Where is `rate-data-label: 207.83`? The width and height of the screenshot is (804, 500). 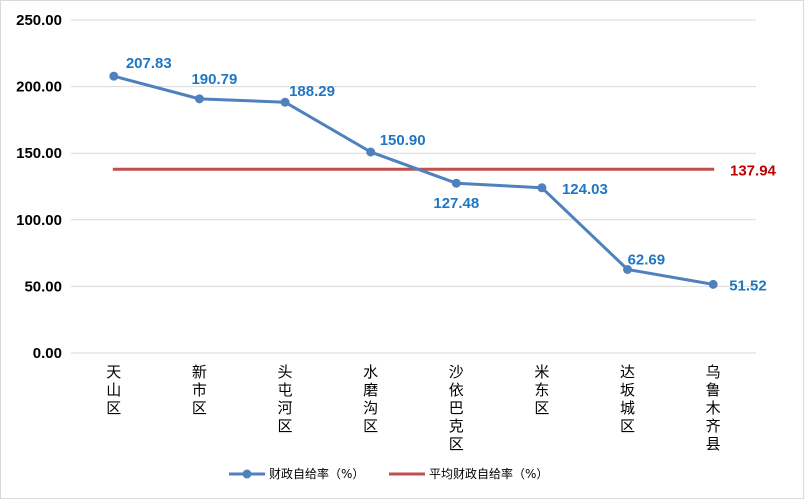 rate-data-label: 207.83 is located at coordinates (149, 63).